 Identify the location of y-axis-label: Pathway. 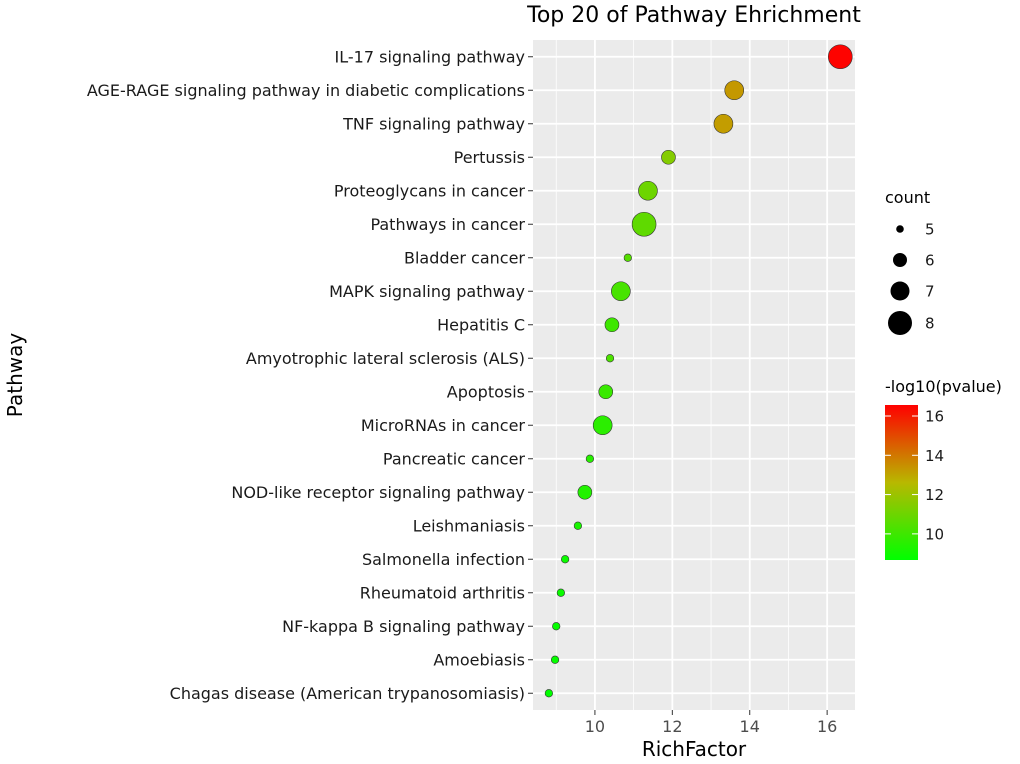
(15, 375).